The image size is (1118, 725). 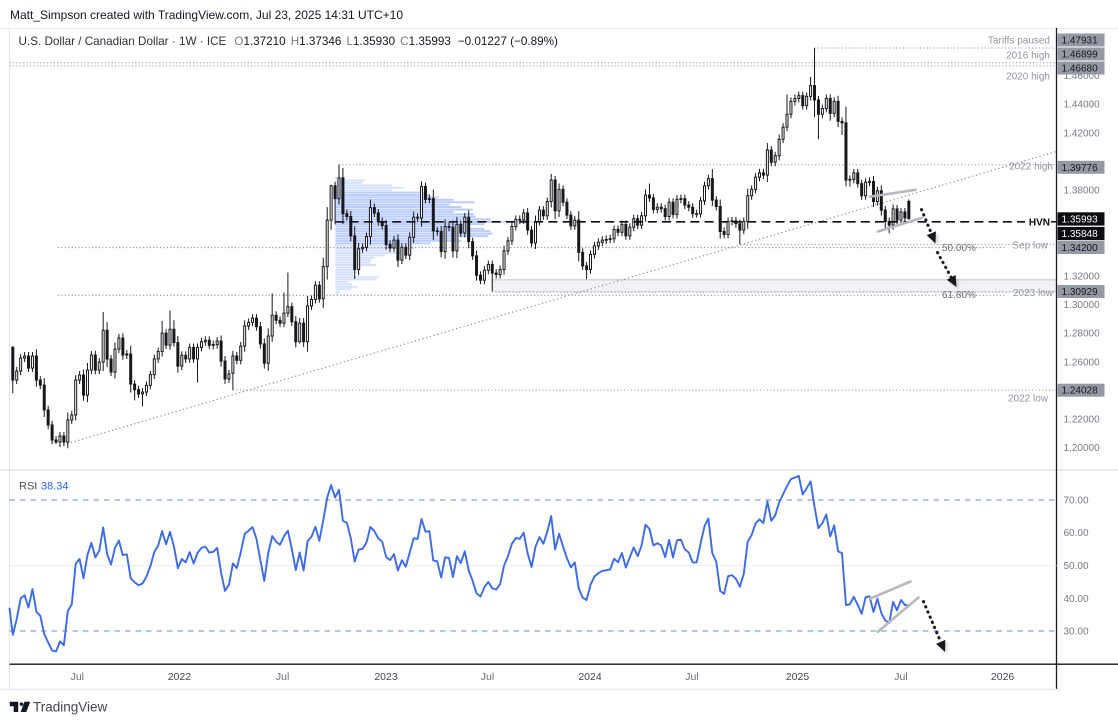 What do you see at coordinates (28, 487) in the screenshot?
I see `svg-text: RSI` at bounding box center [28, 487].